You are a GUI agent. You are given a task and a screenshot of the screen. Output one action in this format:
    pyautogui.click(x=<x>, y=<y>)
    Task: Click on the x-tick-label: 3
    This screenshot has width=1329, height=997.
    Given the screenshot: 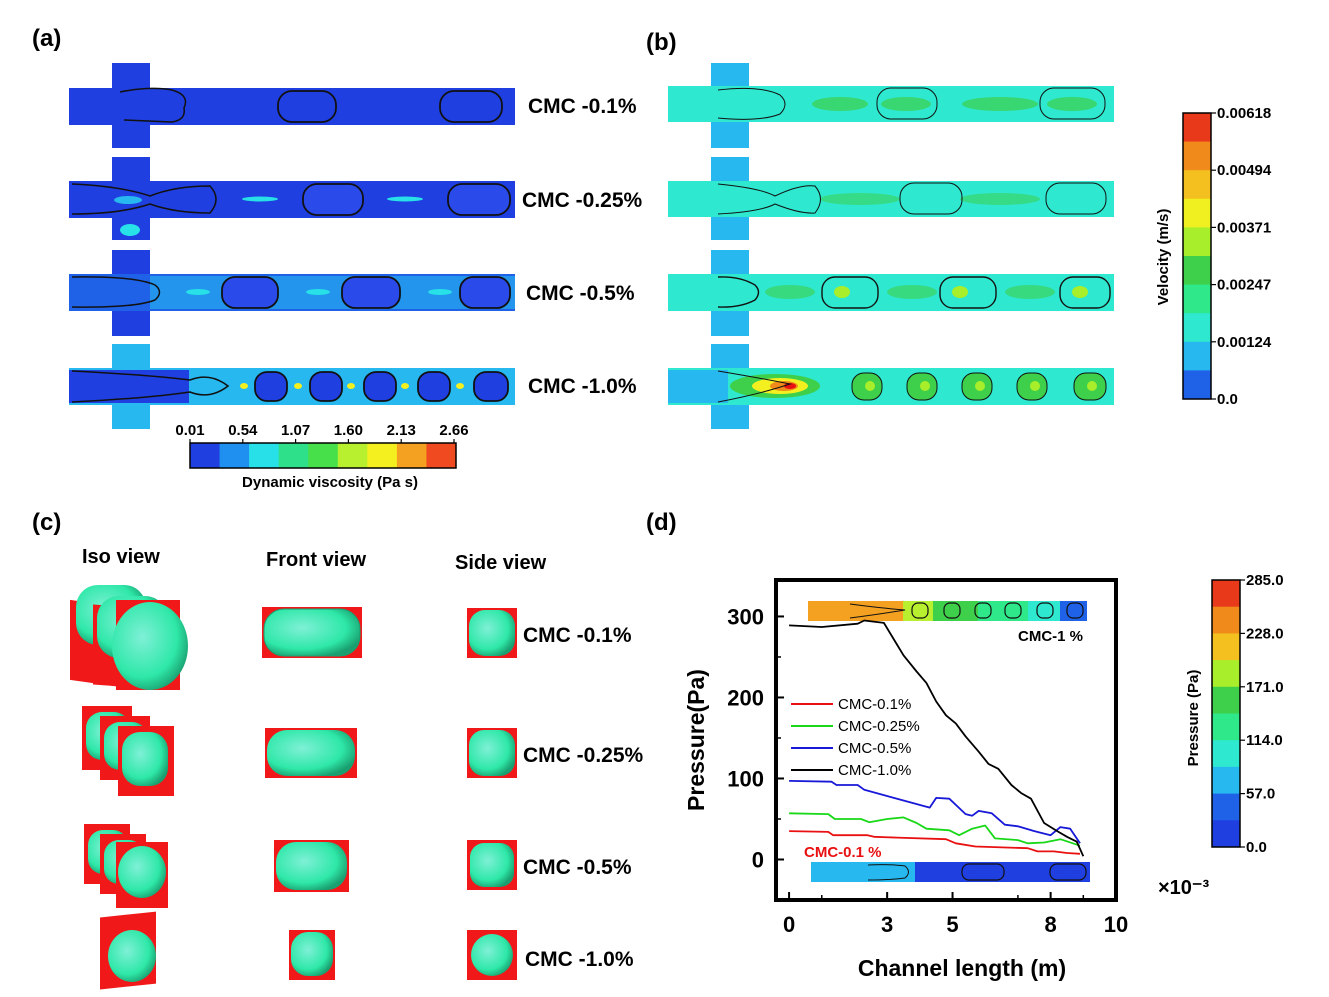 What is the action you would take?
    pyautogui.click(x=887, y=924)
    